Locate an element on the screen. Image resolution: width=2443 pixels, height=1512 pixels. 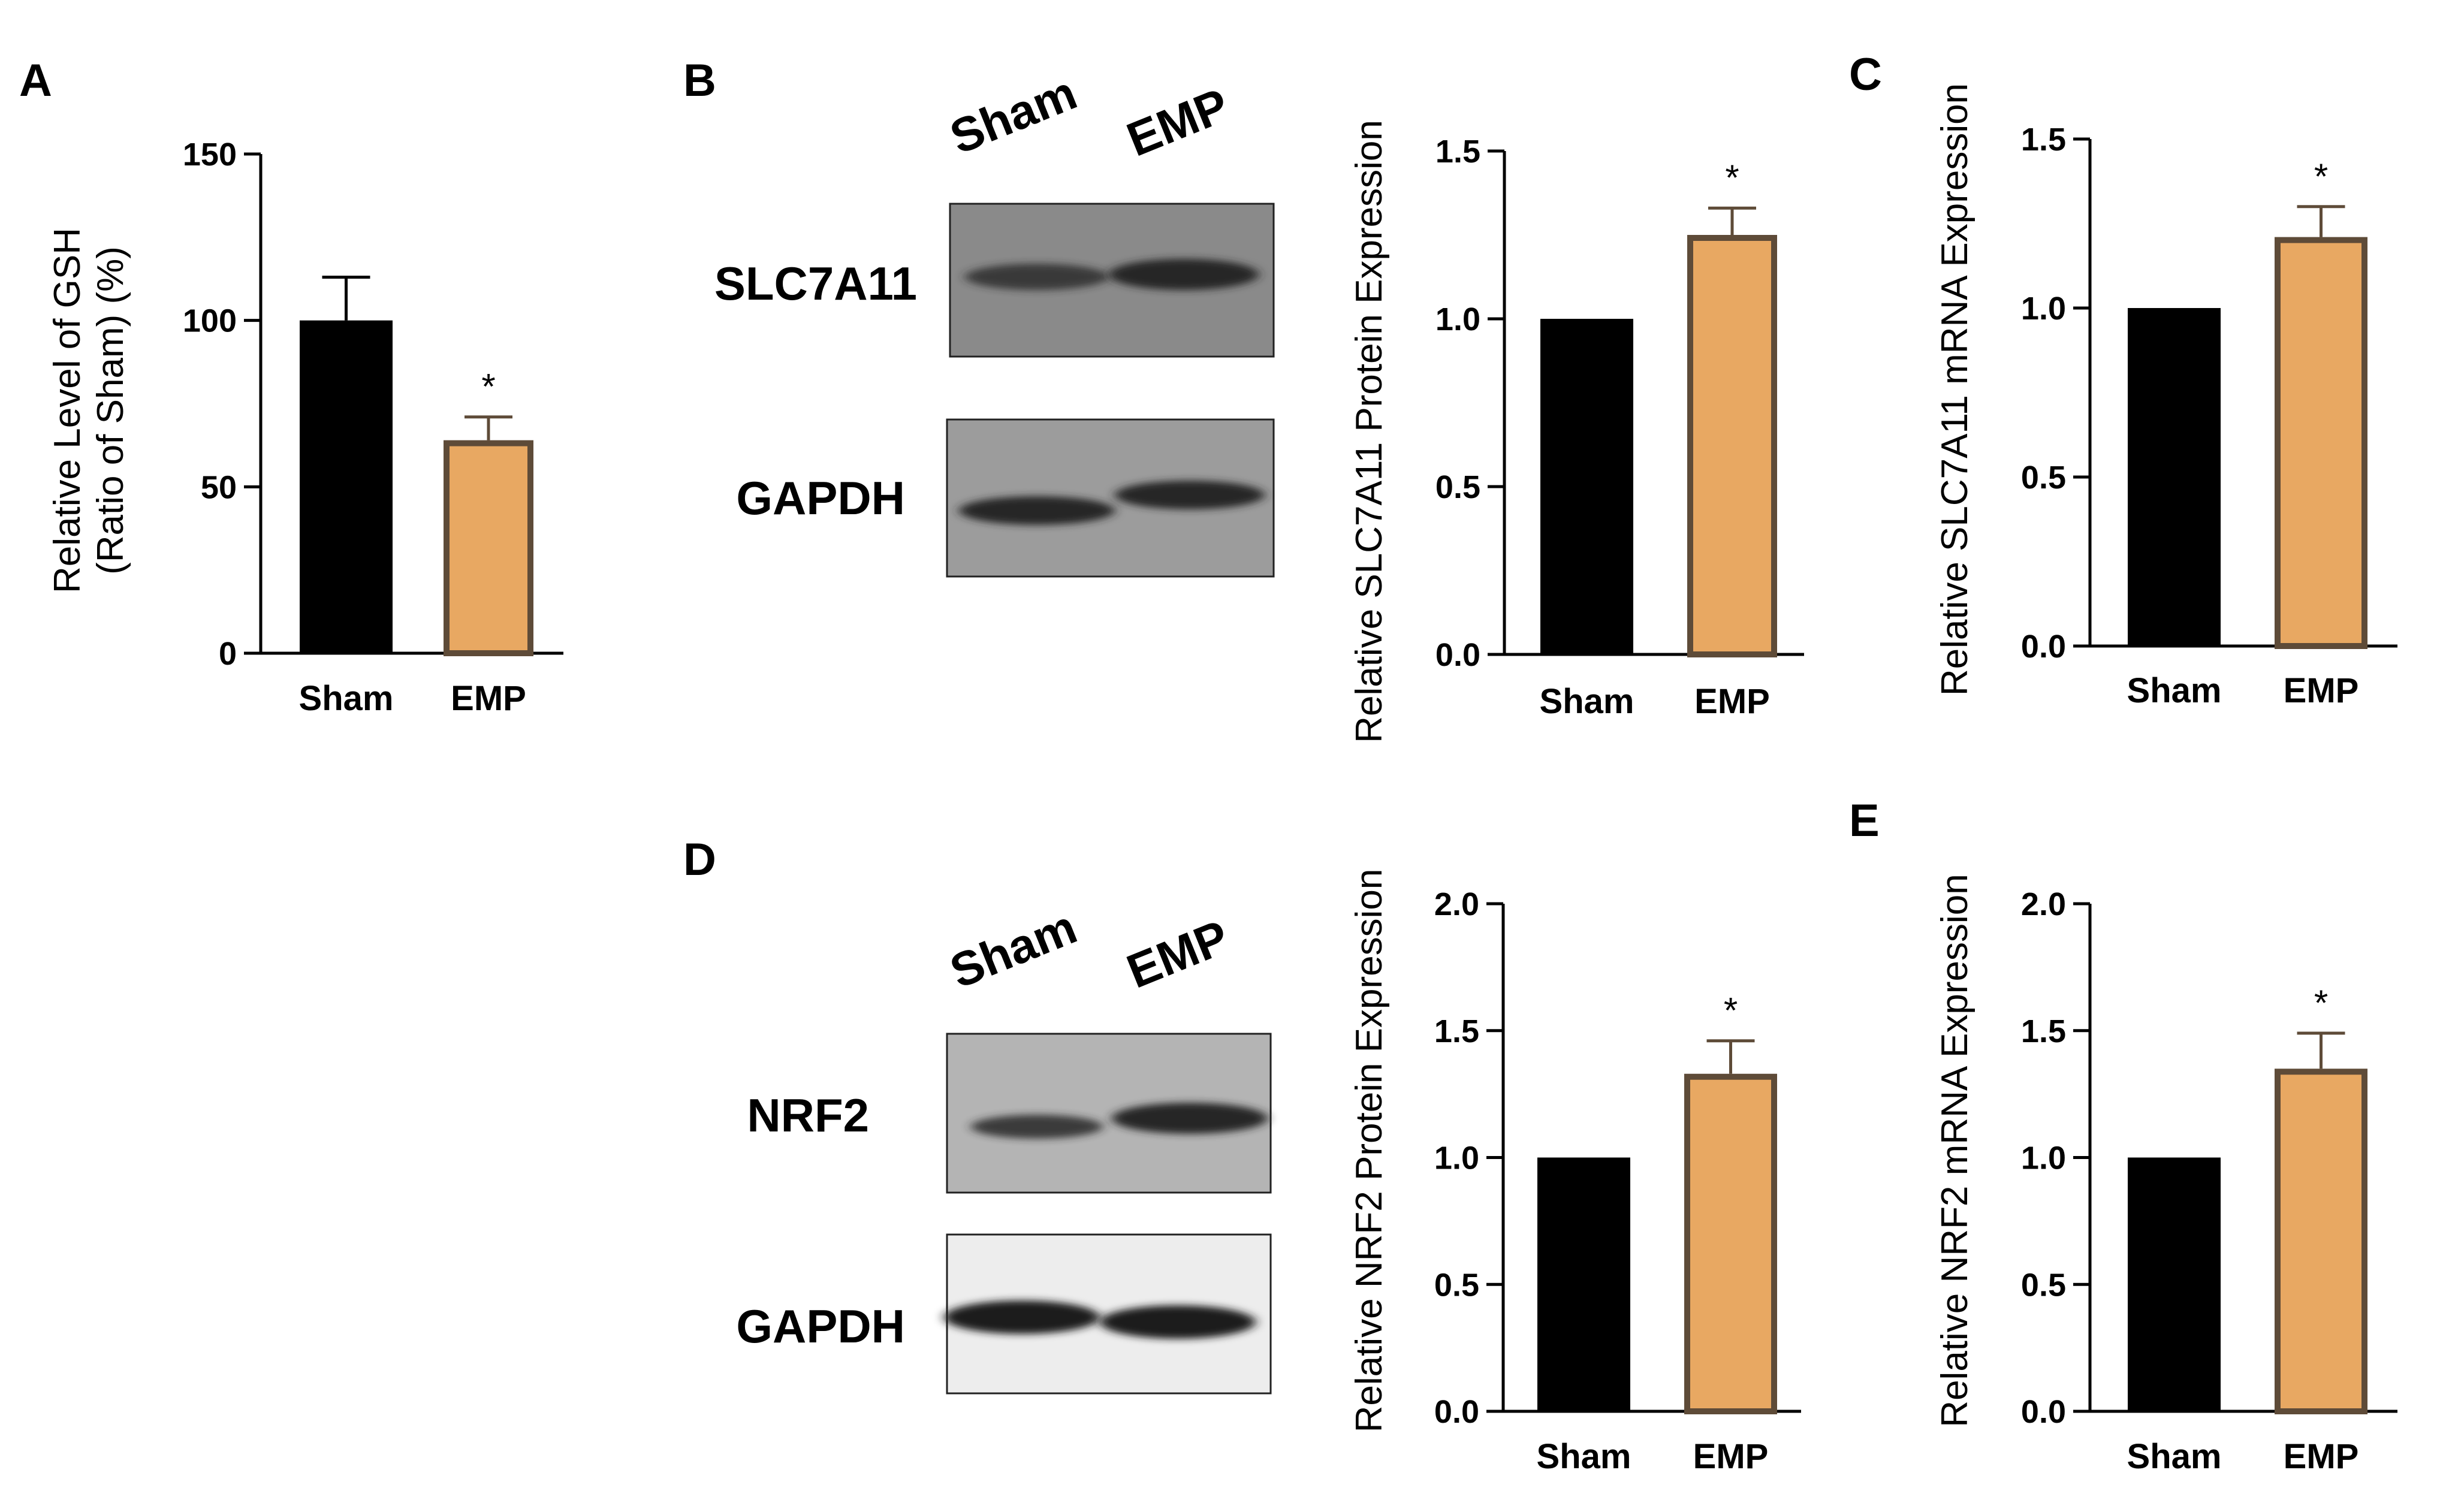
blot-b-band-label-slc7a11: SLC7A11 is located at coordinates (815, 283).